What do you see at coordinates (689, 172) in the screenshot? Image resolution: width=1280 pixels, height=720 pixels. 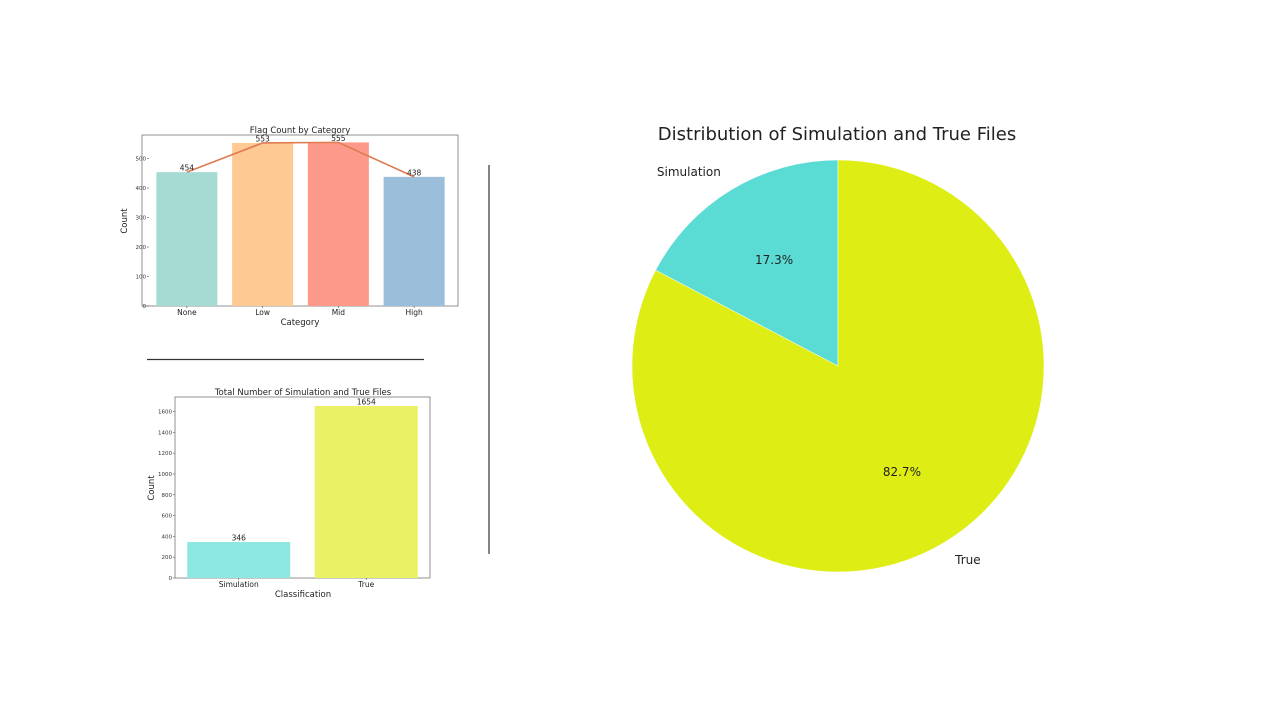 I see `slice-label: Simulation` at bounding box center [689, 172].